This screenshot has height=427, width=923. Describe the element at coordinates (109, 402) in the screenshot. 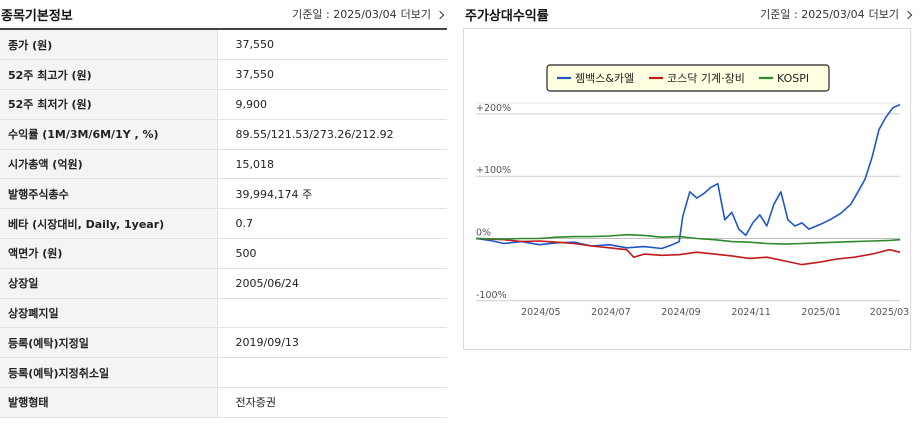

I see `row-label: 발행형태` at that location.